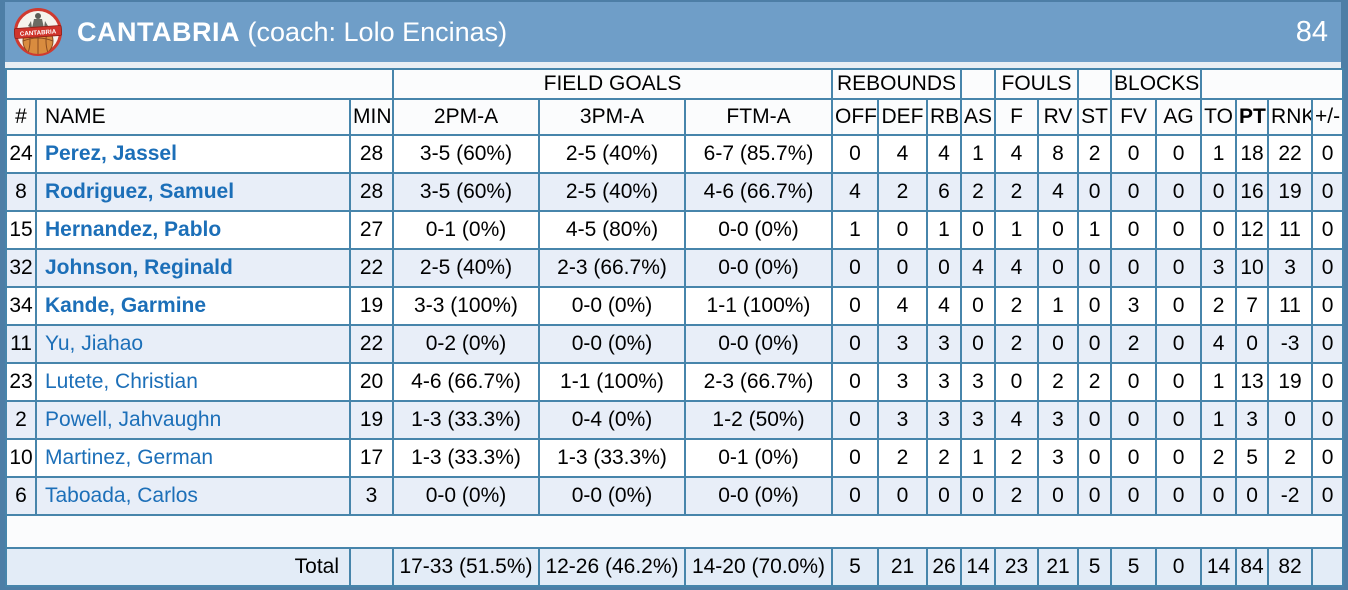 This screenshot has height=590, width=1348. Describe the element at coordinates (466, 117) in the screenshot. I see `col-header-2pm-a: 2PM-A` at that location.